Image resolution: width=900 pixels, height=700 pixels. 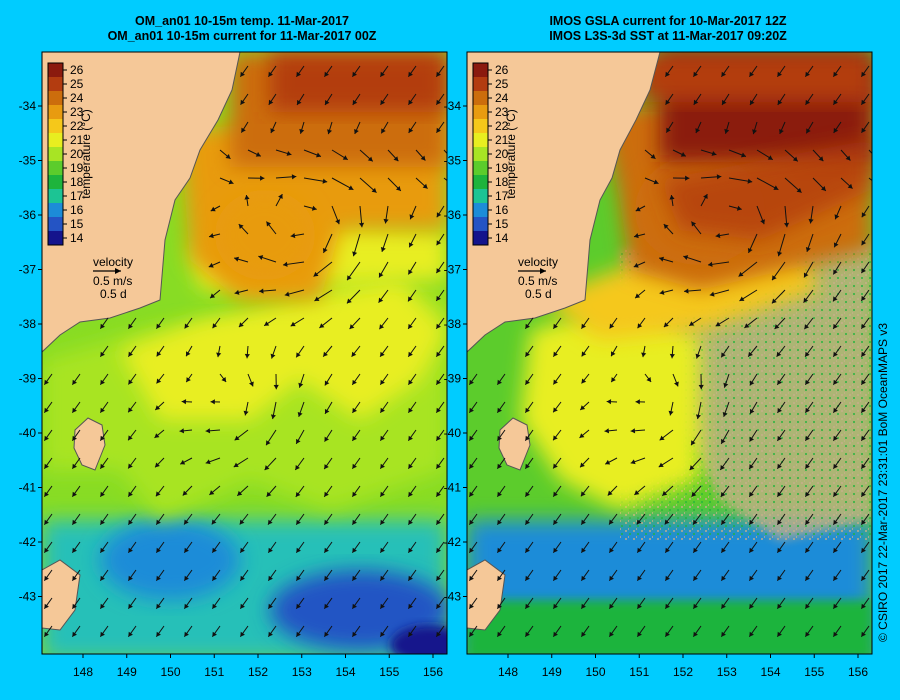 What do you see at coordinates (77, 70) in the screenshot?
I see `colorbar-tick-label: 26` at bounding box center [77, 70].